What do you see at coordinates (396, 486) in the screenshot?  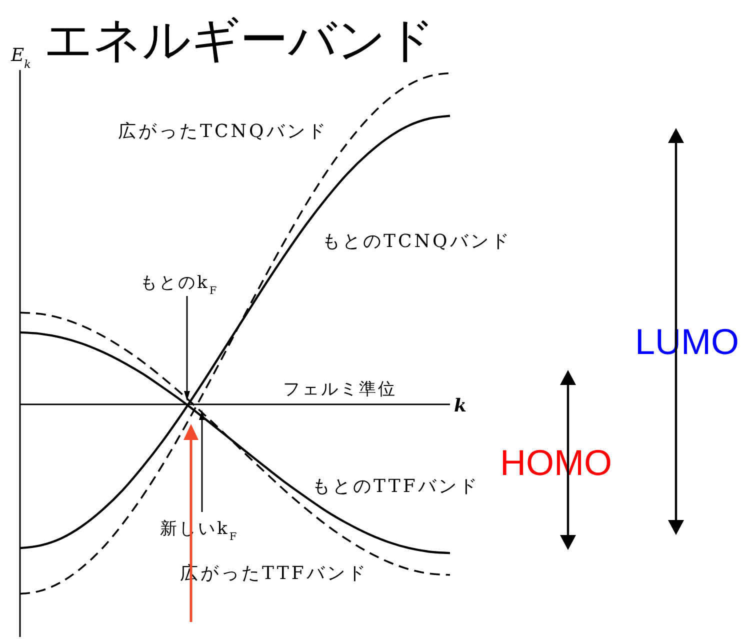 I see `series-label: もとのTTFバンド` at bounding box center [396, 486].